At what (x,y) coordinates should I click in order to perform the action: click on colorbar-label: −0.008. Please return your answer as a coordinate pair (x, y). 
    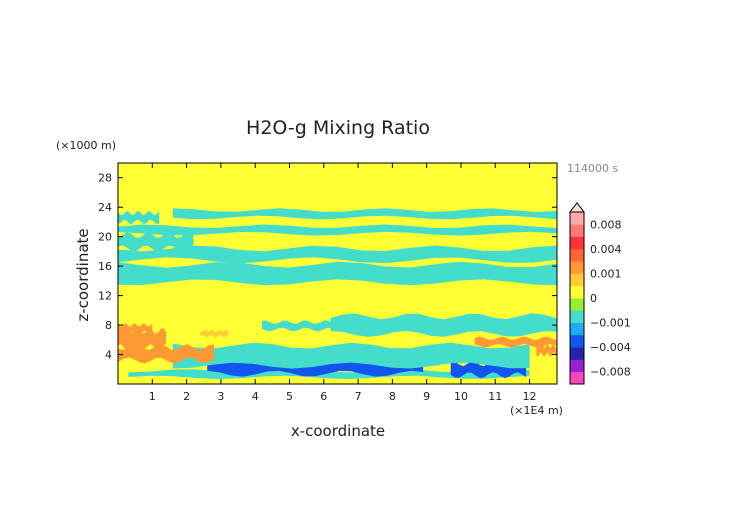
    Looking at the image, I should click on (610, 372).